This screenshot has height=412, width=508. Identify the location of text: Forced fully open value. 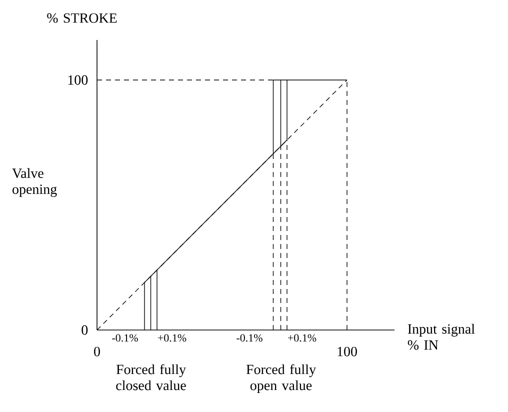
(281, 379).